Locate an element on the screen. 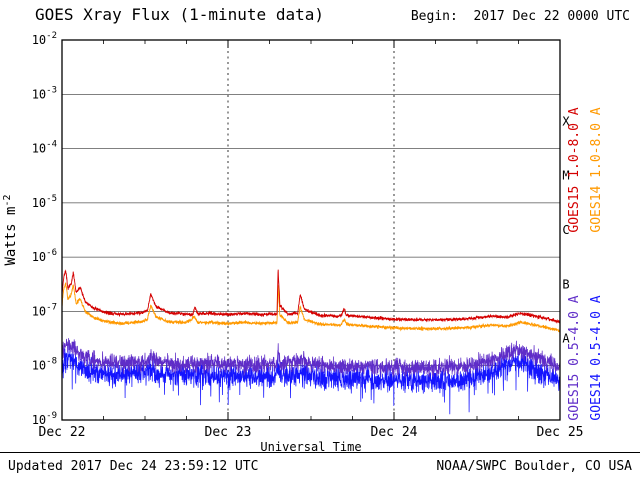 The image size is (640, 480). y-tick-label: 10⁻⁷ is located at coordinates (44, 310).